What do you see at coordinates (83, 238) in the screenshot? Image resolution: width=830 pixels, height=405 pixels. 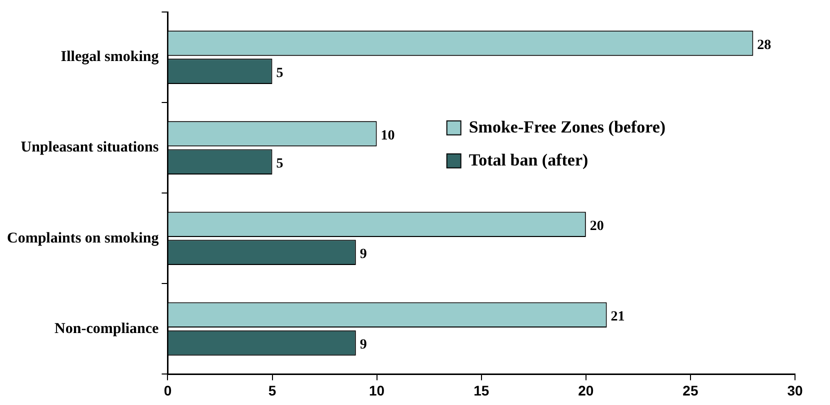 I see `y-tick-label: Complaints on smoking` at bounding box center [83, 238].